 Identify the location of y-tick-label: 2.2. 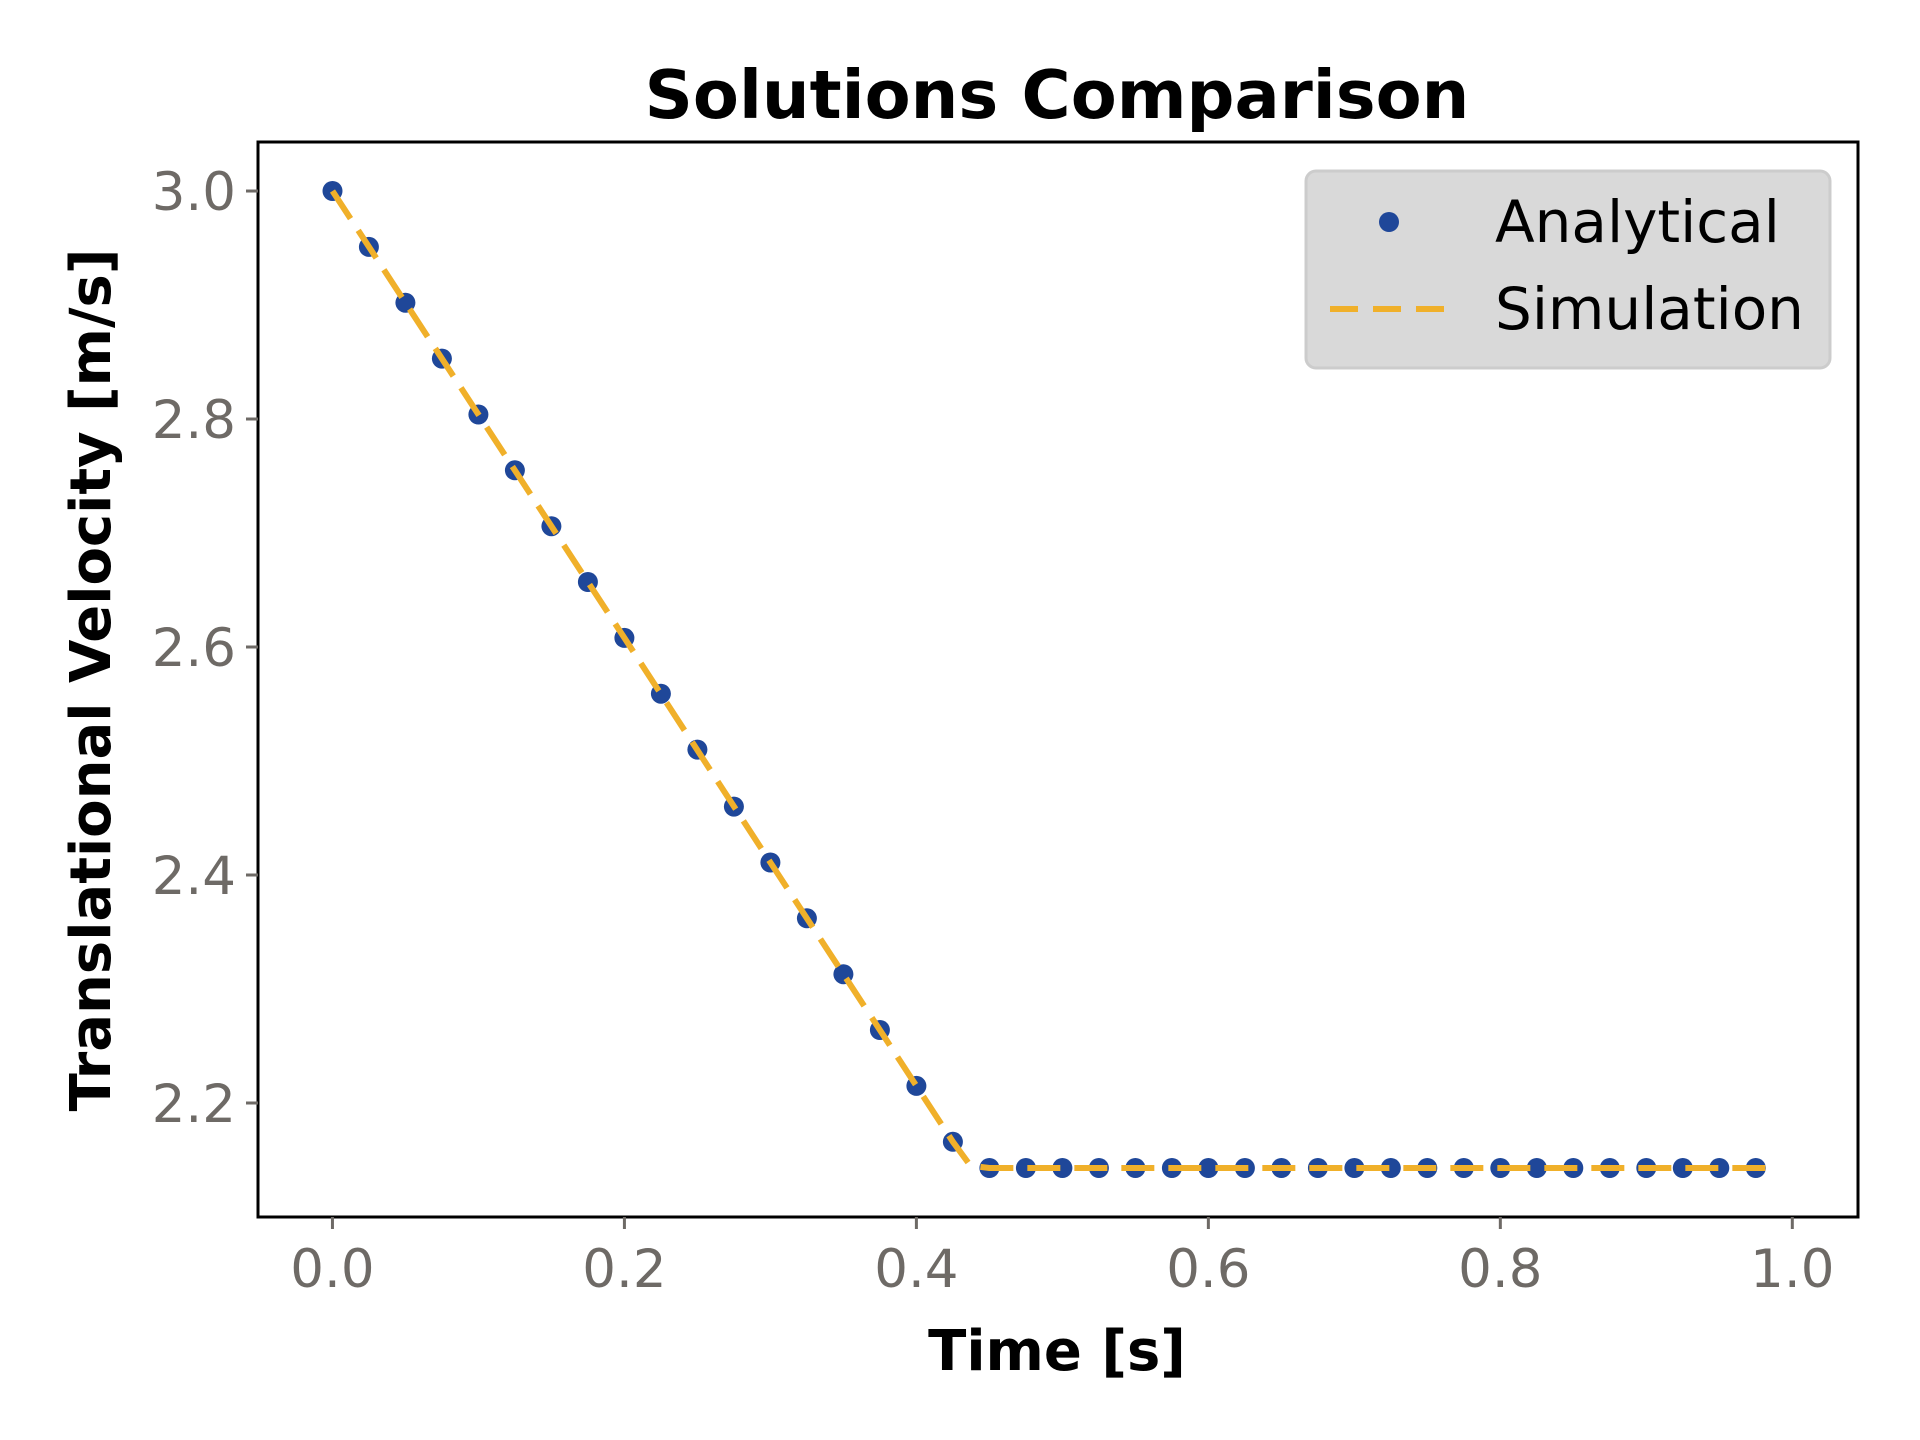
(194, 1104).